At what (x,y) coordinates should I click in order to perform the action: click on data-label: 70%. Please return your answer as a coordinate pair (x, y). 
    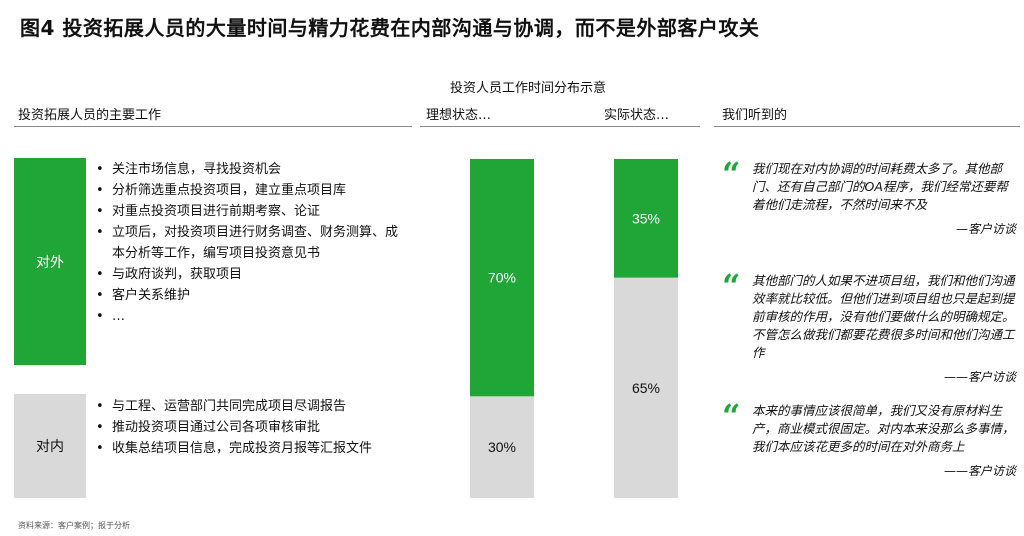
    Looking at the image, I should click on (502, 278).